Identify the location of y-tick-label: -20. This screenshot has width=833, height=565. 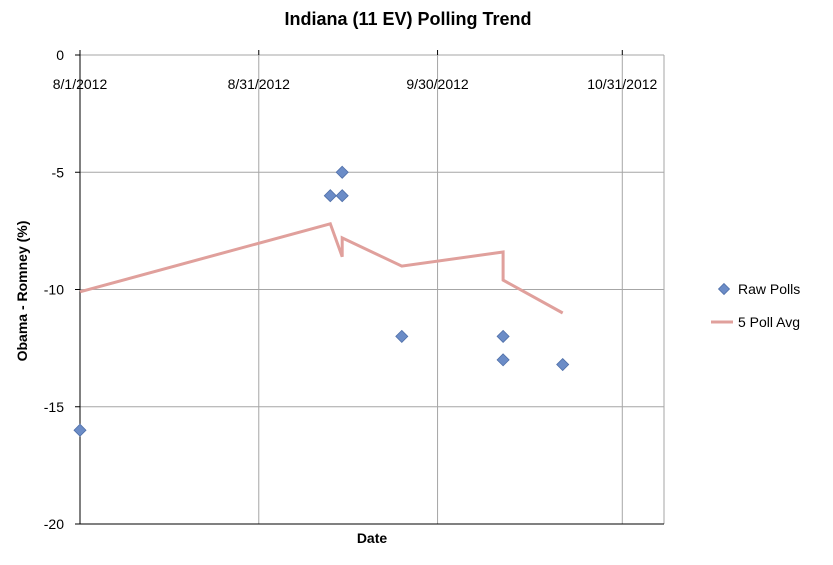
(54, 524).